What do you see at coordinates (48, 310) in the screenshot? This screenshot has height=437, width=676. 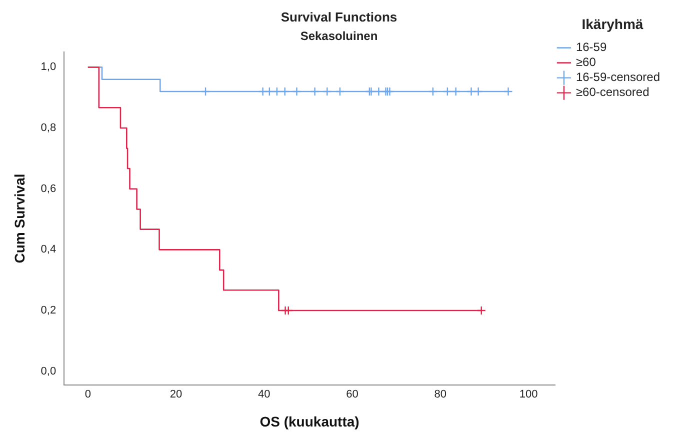 I see `y-tick-label: 0,2` at bounding box center [48, 310].